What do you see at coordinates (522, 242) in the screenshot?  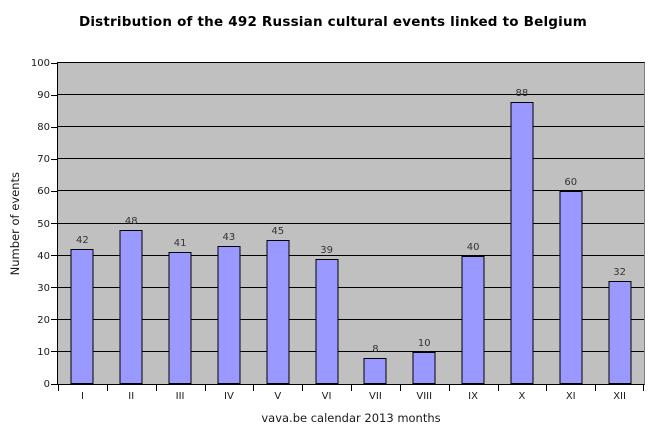 I see `bar-X` at bounding box center [522, 242].